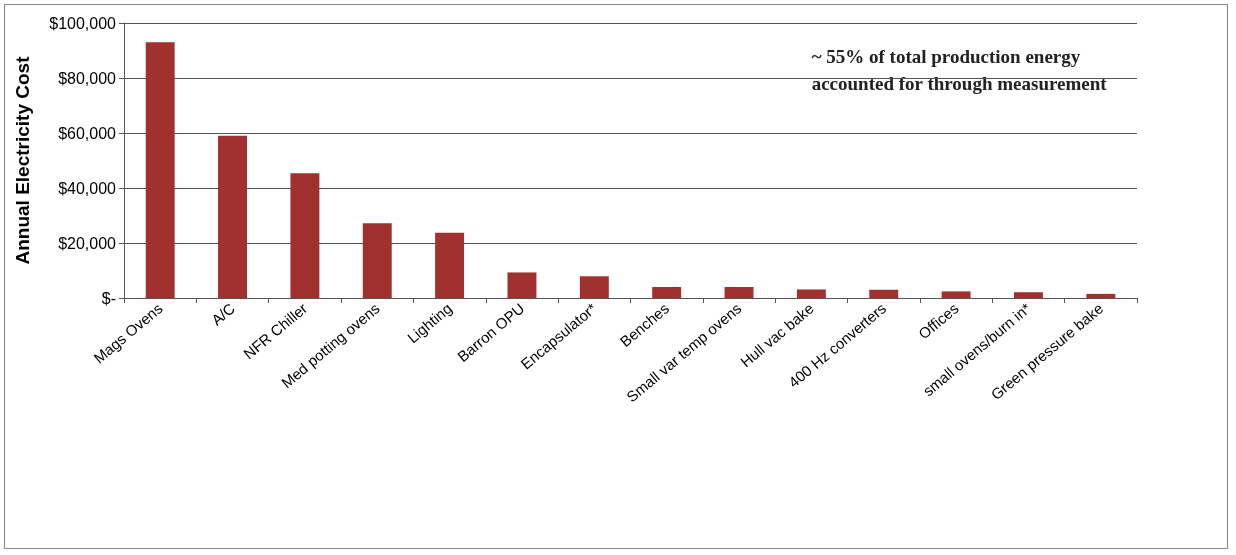  I want to click on annotation: ~ 55% of total production energy accounted for through measurement, so click(959, 70).